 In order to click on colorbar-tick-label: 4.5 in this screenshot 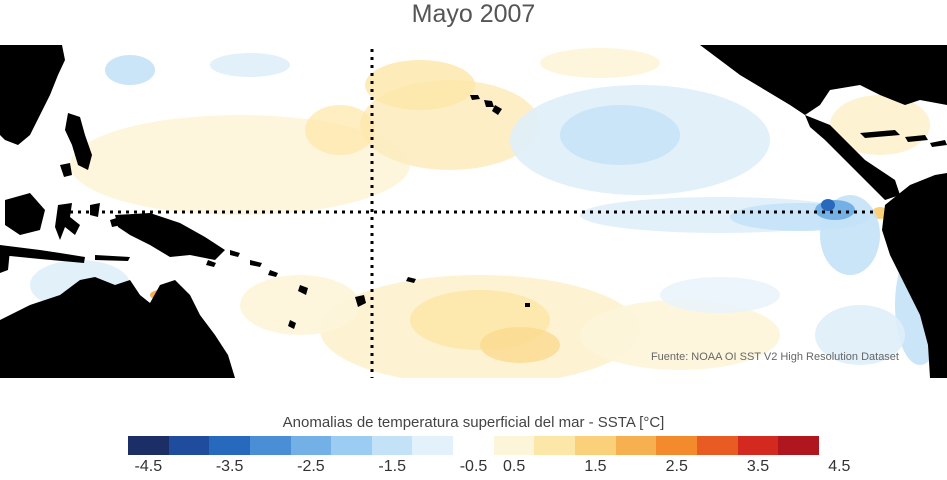, I will do `click(839, 466)`.